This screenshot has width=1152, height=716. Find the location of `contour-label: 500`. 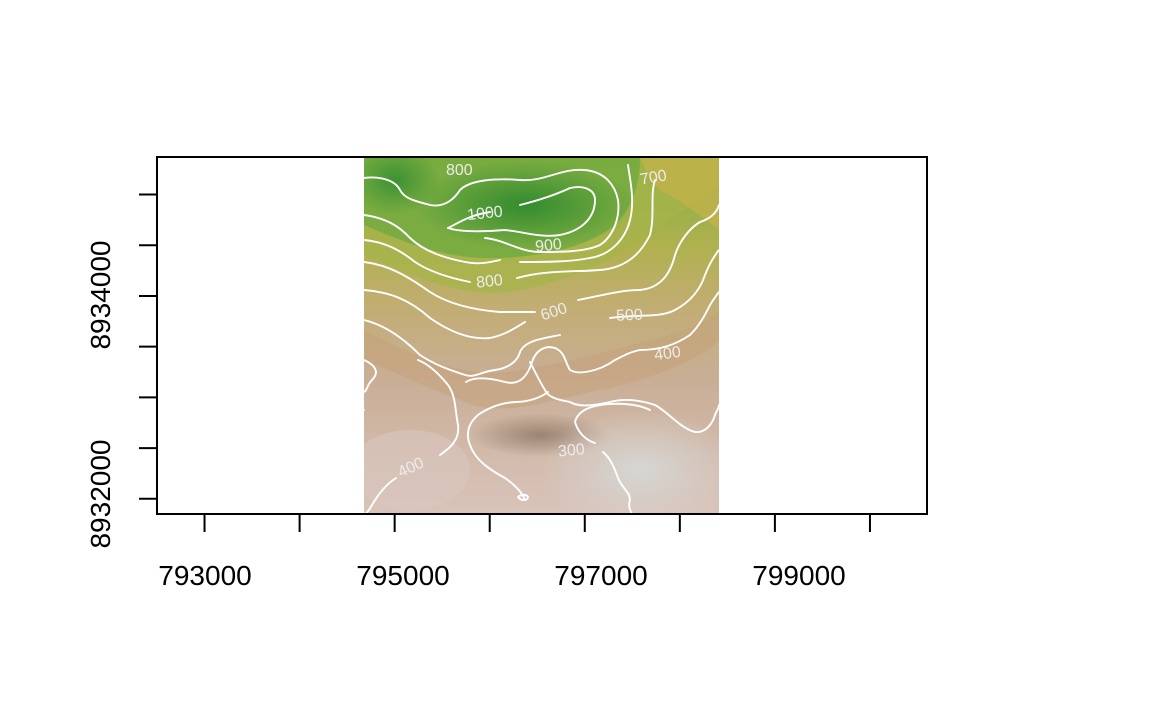

contour-label: 500 is located at coordinates (630, 315).